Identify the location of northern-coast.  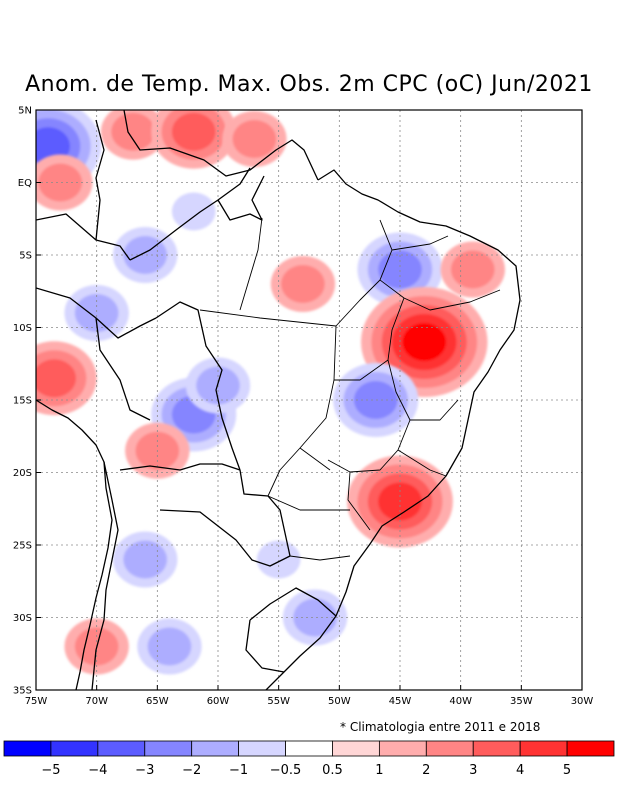
(221, 145).